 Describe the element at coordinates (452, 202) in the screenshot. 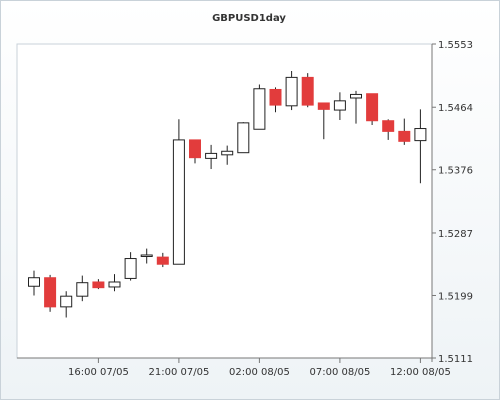

I see `y-axis: 1.5553 1.5464 1.5376 1.5287 1.5199 1.5111` at that location.